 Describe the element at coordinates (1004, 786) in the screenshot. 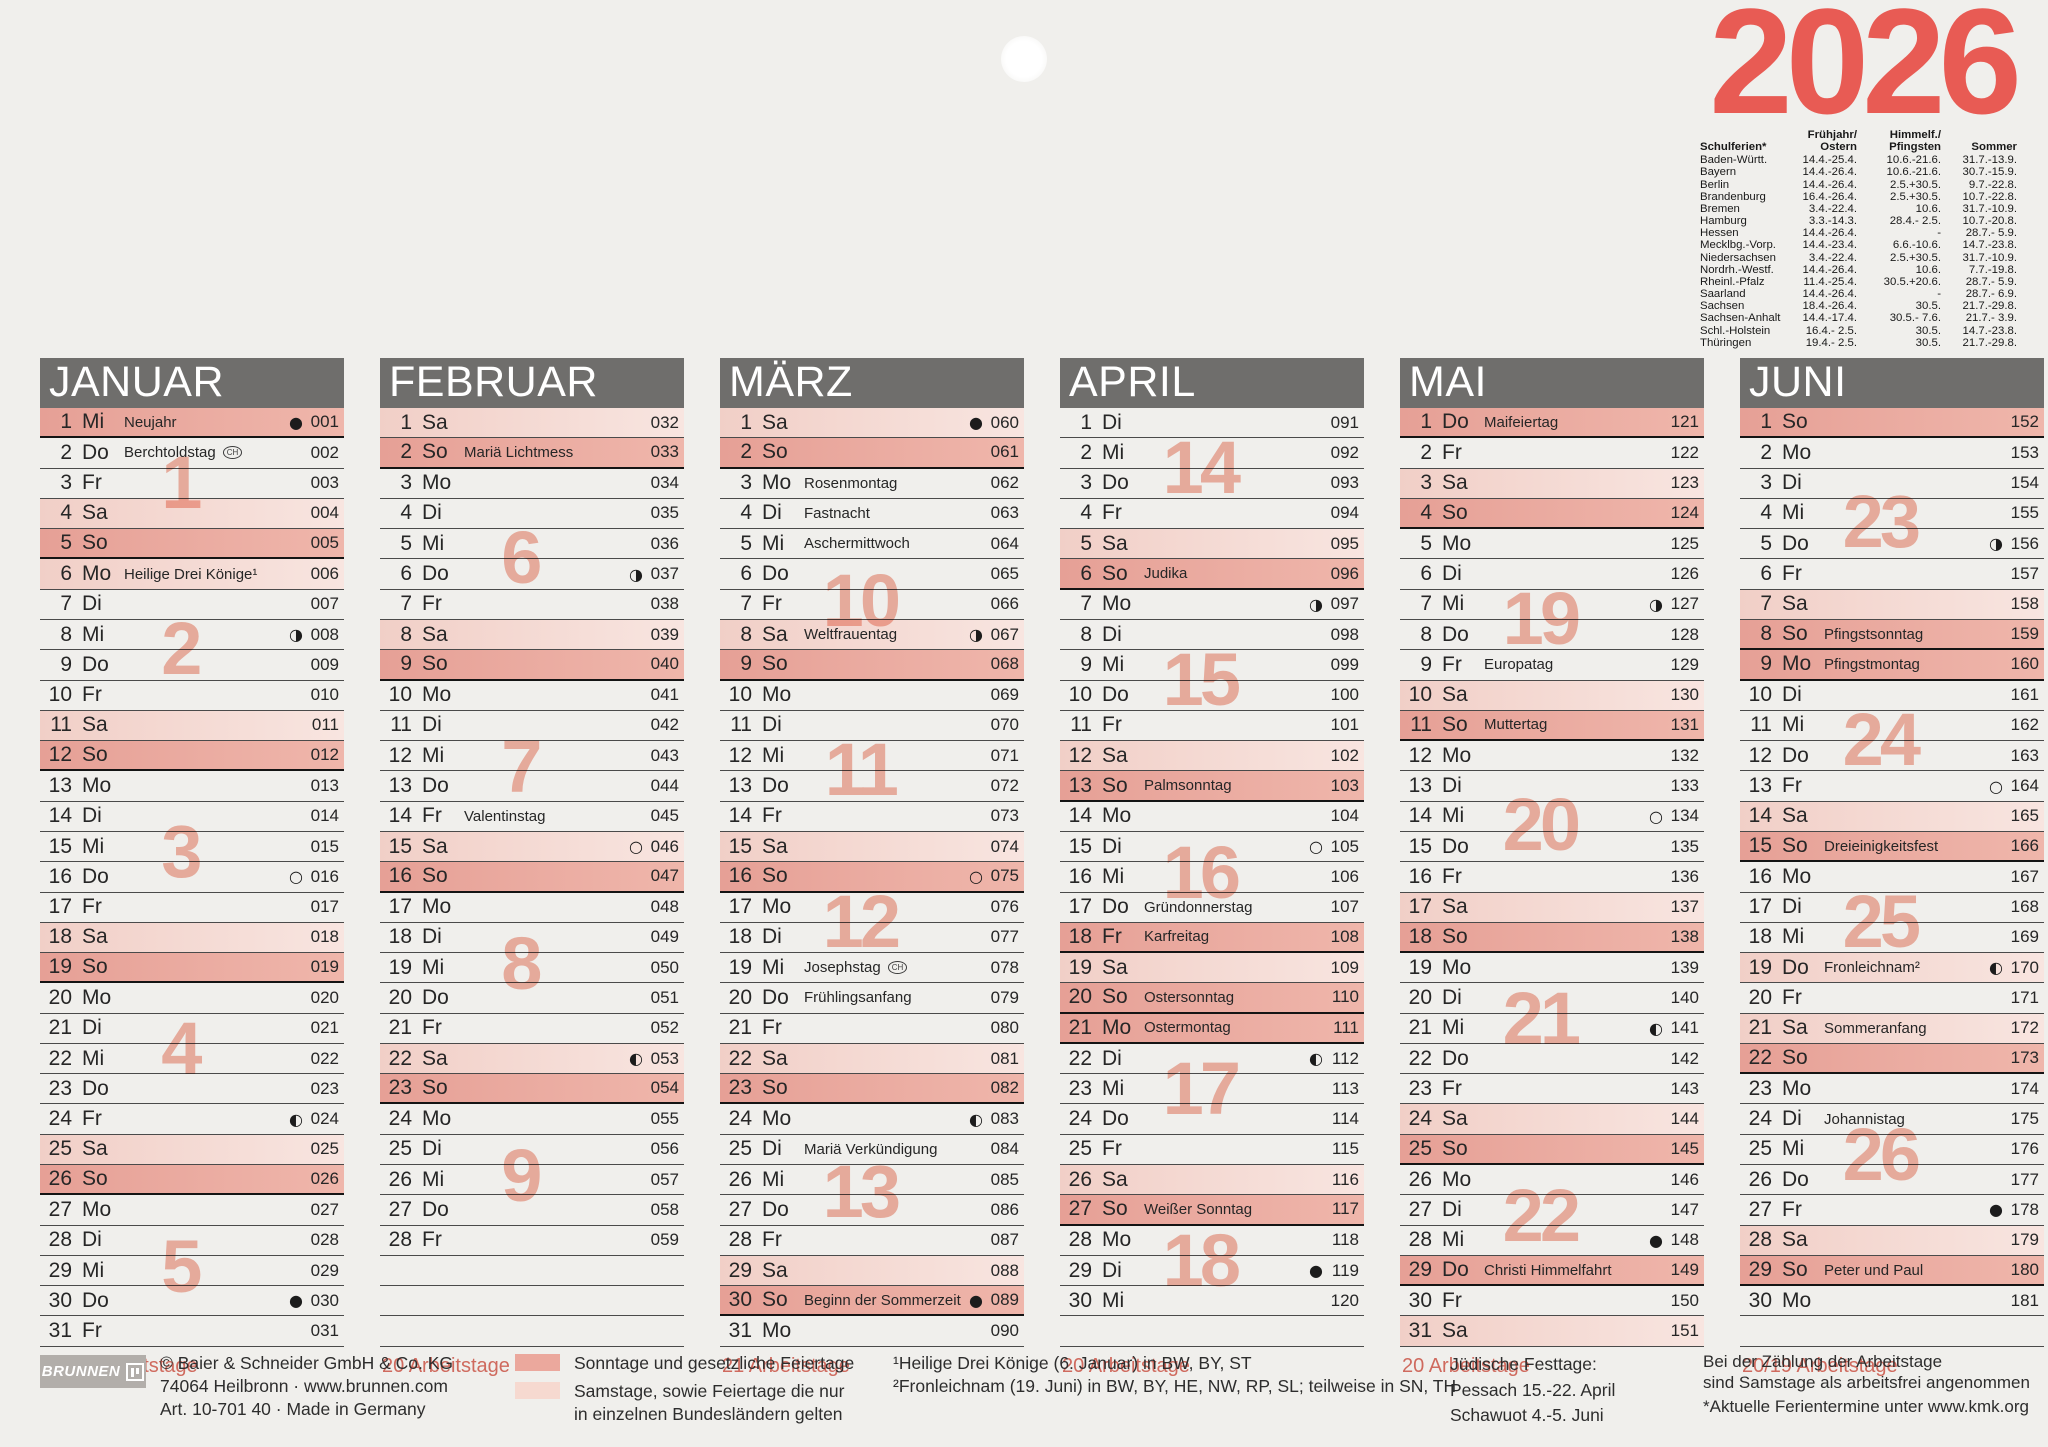

I see `day-of-year: 072` at that location.